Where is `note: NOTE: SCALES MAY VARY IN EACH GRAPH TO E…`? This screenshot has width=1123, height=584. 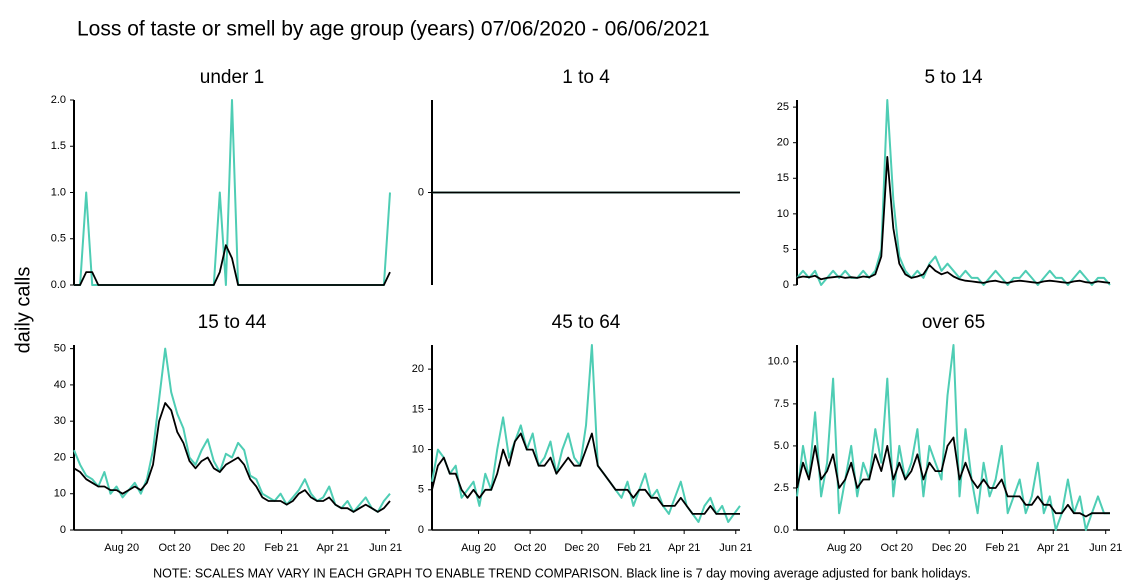
note: NOTE: SCALES MAY VARY IN EACH GRAPH TO E… is located at coordinates (562, 573).